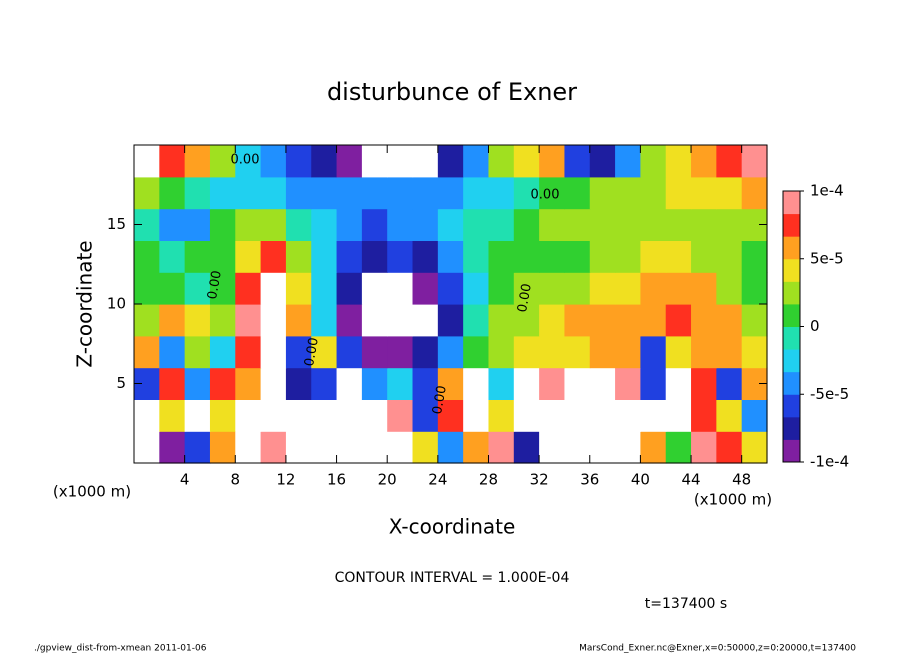 The image size is (904, 654). What do you see at coordinates (121, 383) in the screenshot?
I see `y-tick-label: 5` at bounding box center [121, 383].